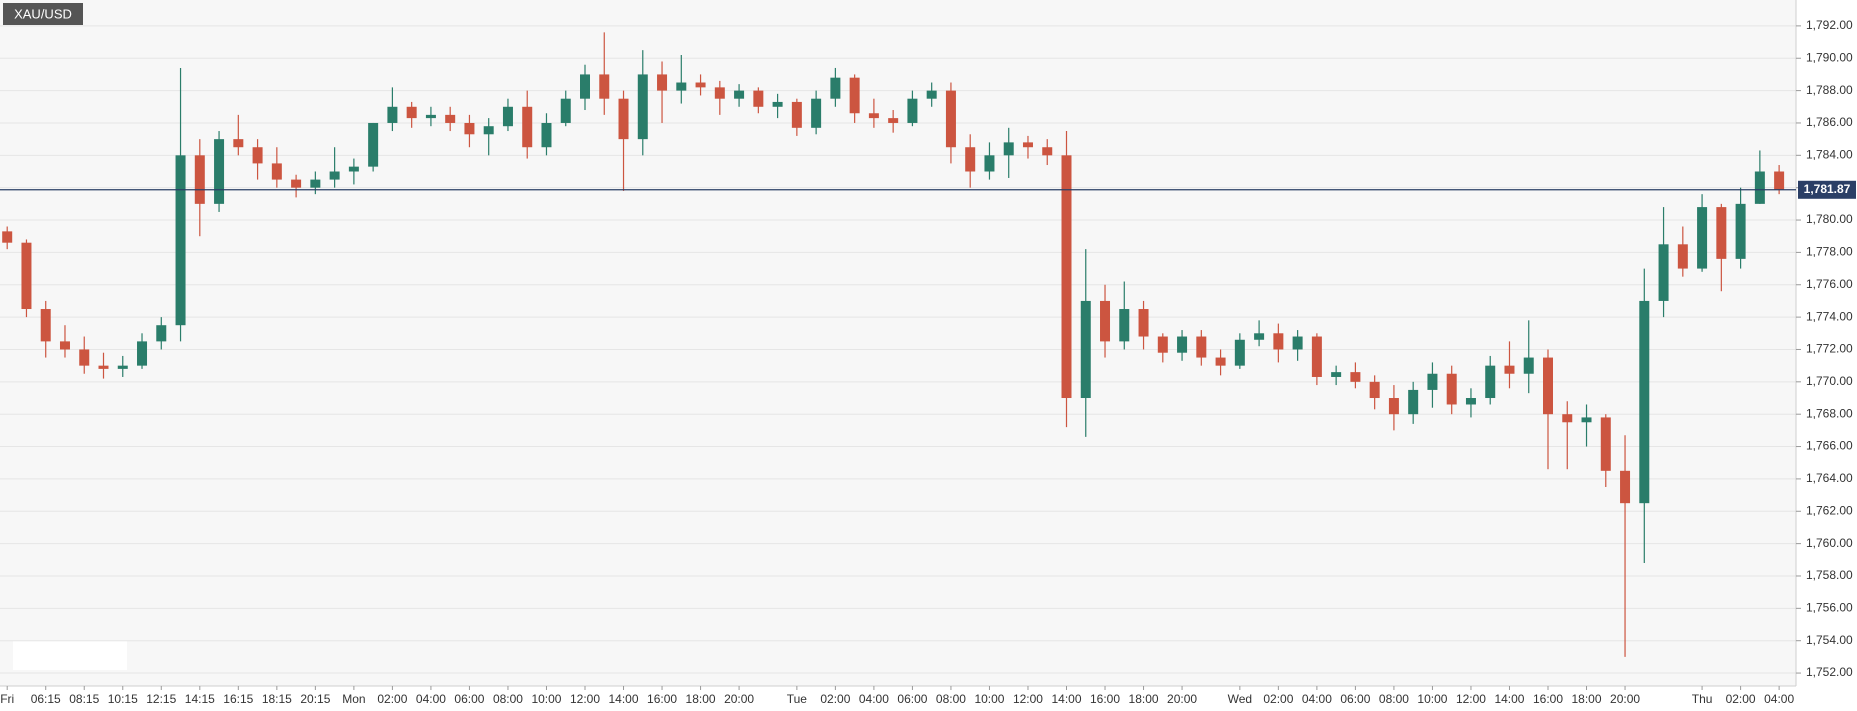 The width and height of the screenshot is (1857, 711). Describe the element at coordinates (1829, 284) in the screenshot. I see `y-tick-label: 1,776.00` at that location.